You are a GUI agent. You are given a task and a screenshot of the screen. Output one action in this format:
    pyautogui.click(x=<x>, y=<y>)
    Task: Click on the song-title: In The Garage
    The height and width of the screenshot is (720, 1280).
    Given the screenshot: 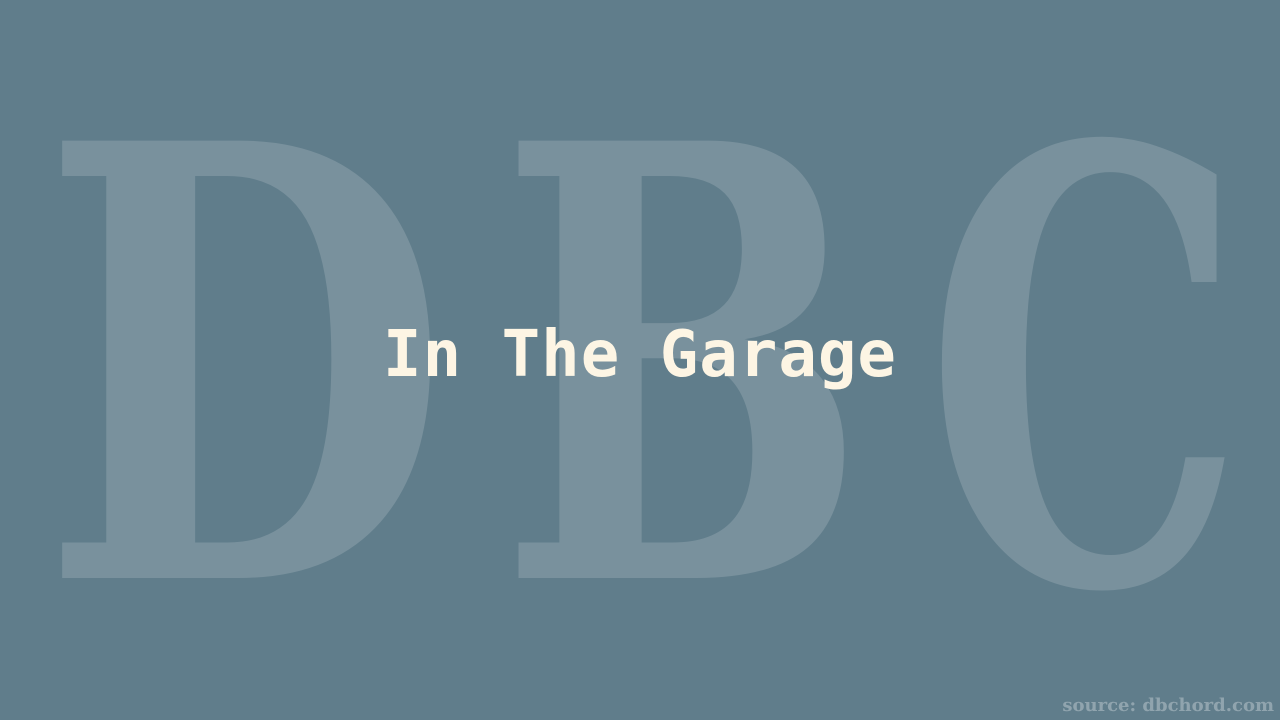 What is the action you would take?
    pyautogui.click(x=640, y=355)
    